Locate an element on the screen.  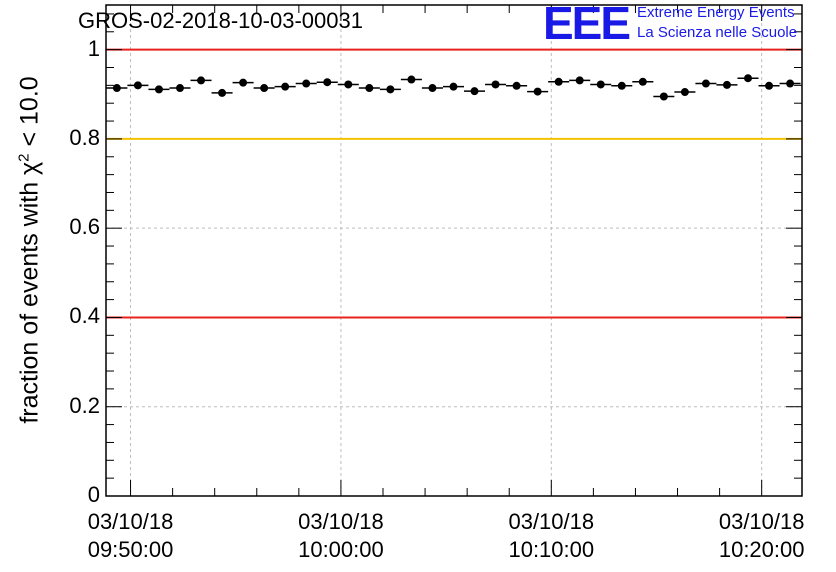
y-tick-label: 0.8 is located at coordinates (84, 137).